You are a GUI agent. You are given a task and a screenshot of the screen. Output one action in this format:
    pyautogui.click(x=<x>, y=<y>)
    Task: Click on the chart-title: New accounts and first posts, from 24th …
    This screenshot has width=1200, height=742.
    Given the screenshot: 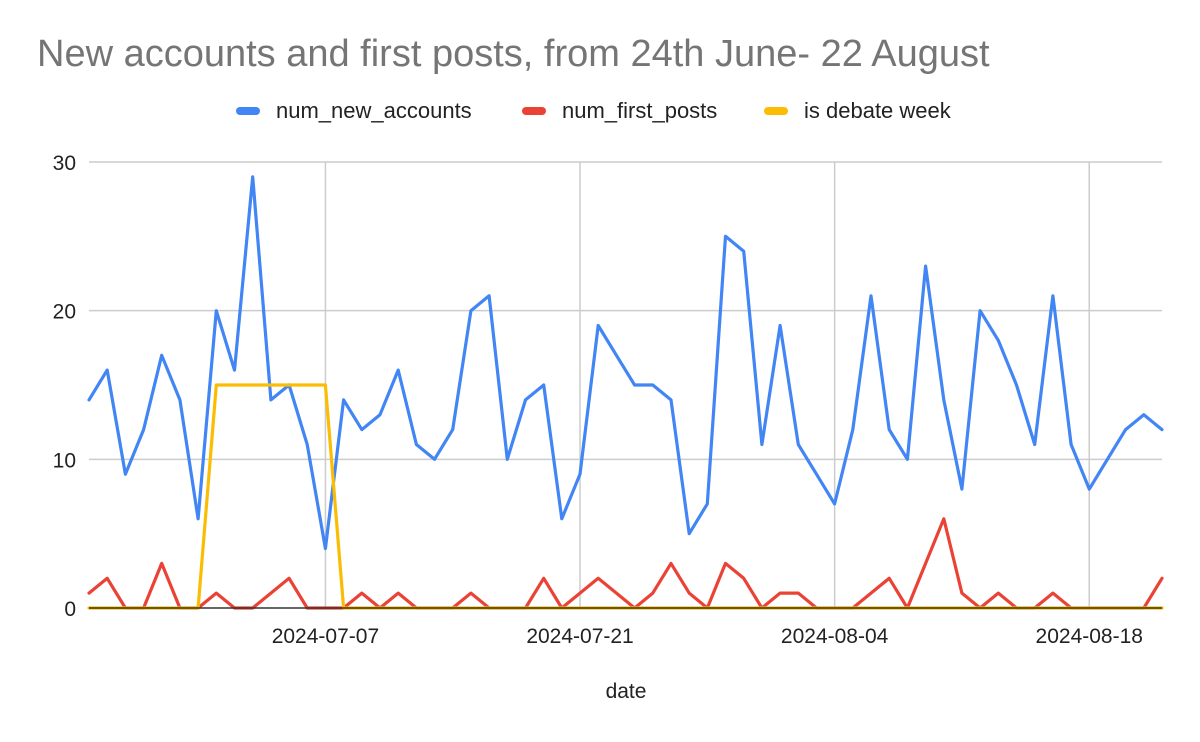 What is the action you would take?
    pyautogui.click(x=513, y=54)
    